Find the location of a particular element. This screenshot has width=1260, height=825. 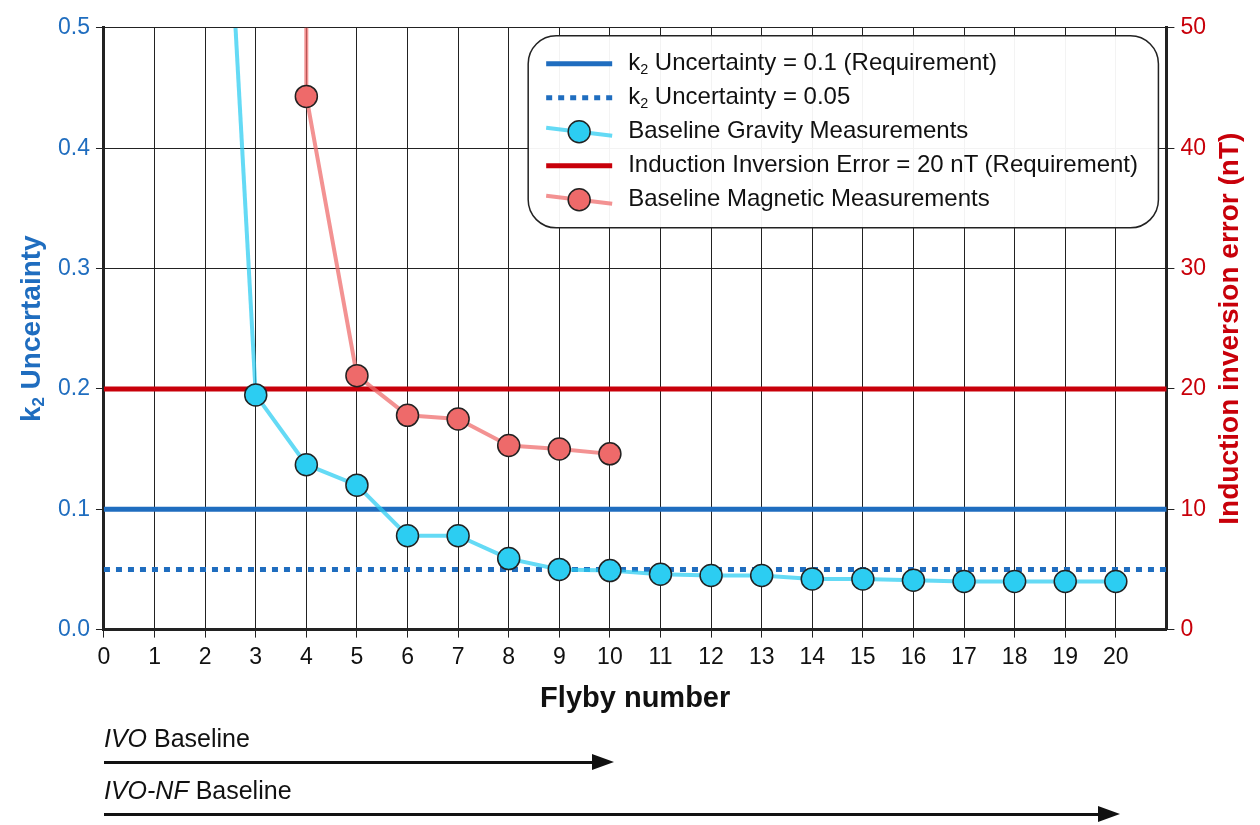

x-tick-label: 6 is located at coordinates (407, 655).